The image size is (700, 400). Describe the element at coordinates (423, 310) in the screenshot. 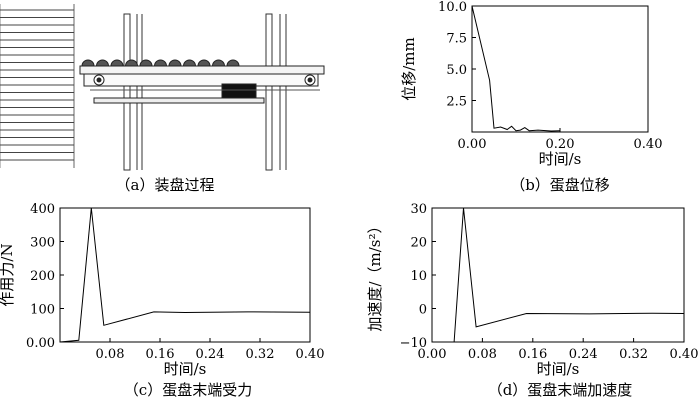

I see `y-tick-label: 0` at that location.